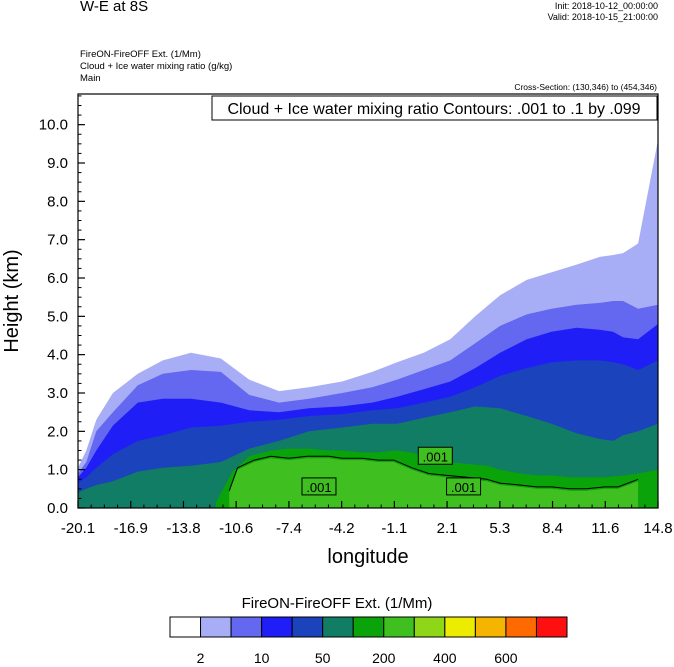 This screenshot has height=667, width=674. What do you see at coordinates (12, 300) in the screenshot?
I see `y-axis-label: Height (km)` at bounding box center [12, 300].